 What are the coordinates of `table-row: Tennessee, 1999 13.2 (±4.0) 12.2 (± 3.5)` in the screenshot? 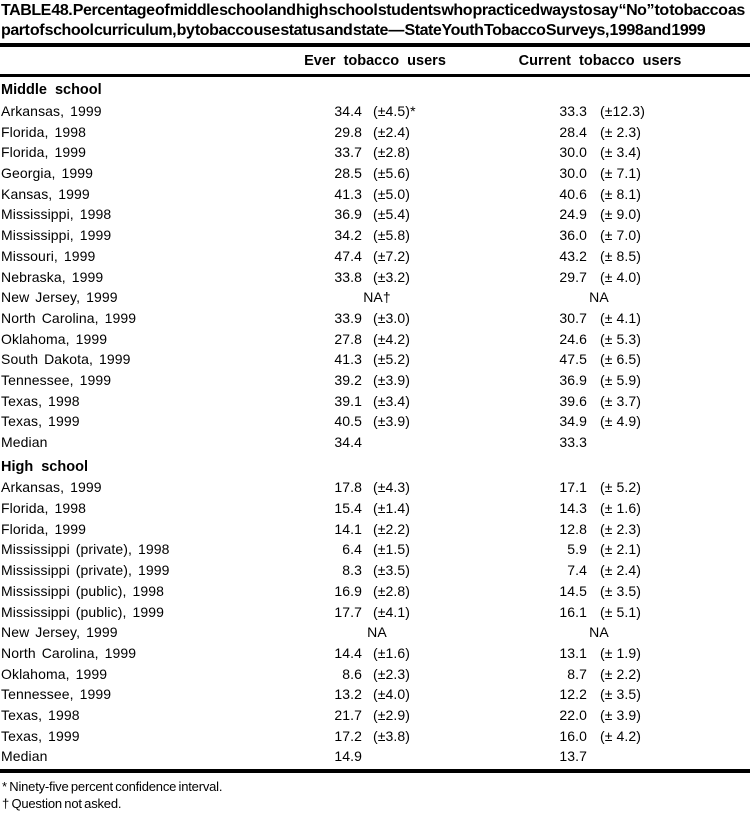 It's located at (375, 694).